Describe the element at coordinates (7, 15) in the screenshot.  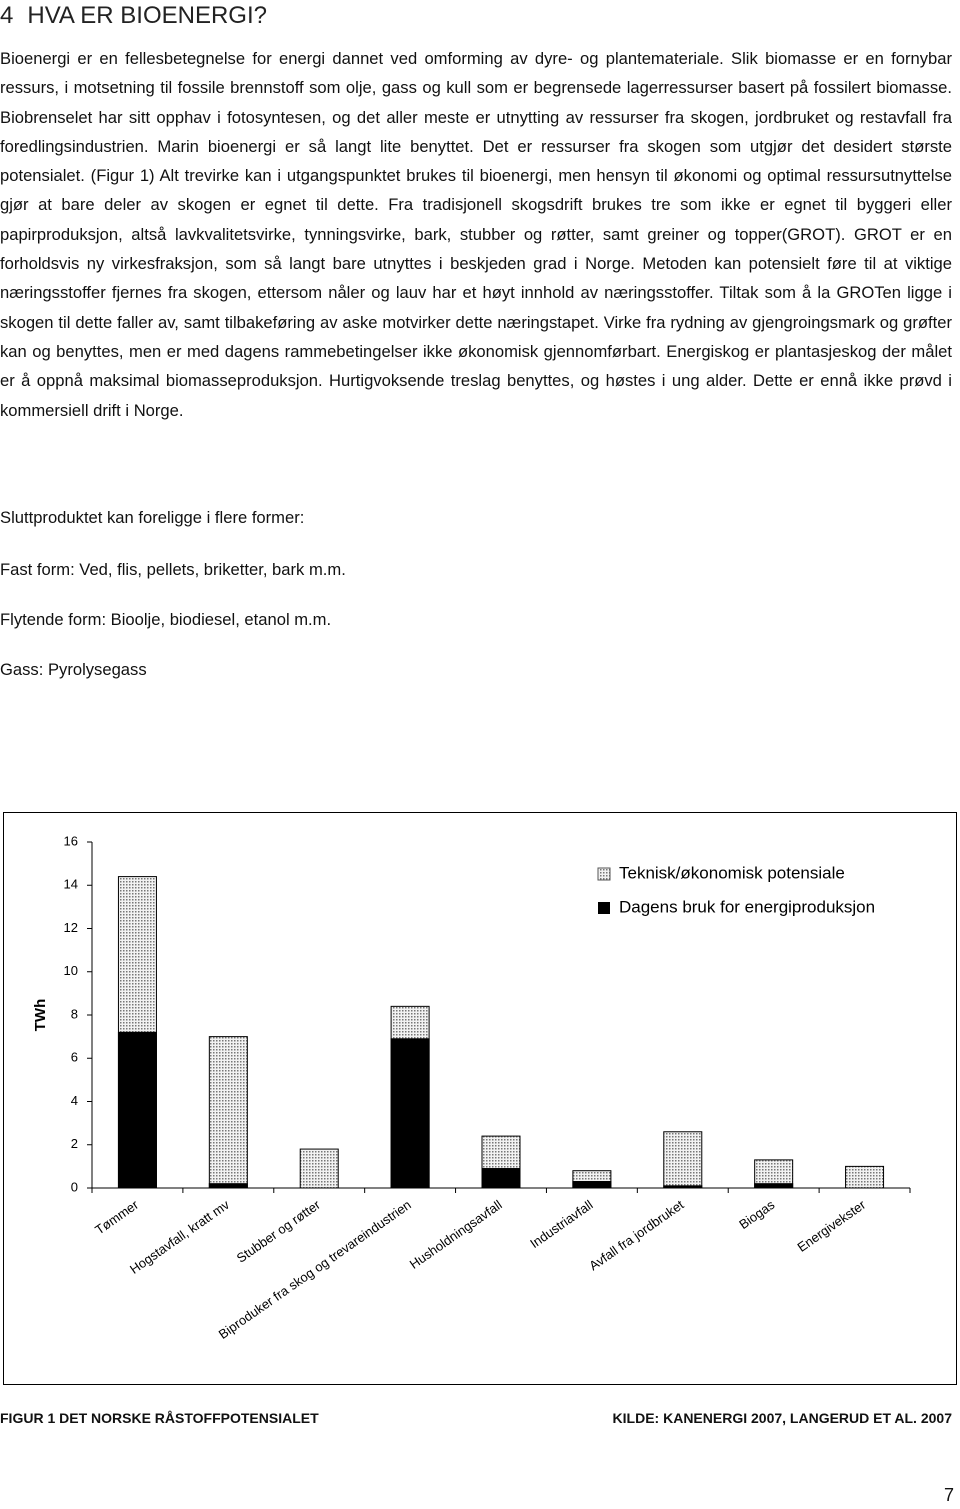
I see `heading-number: 4` at that location.